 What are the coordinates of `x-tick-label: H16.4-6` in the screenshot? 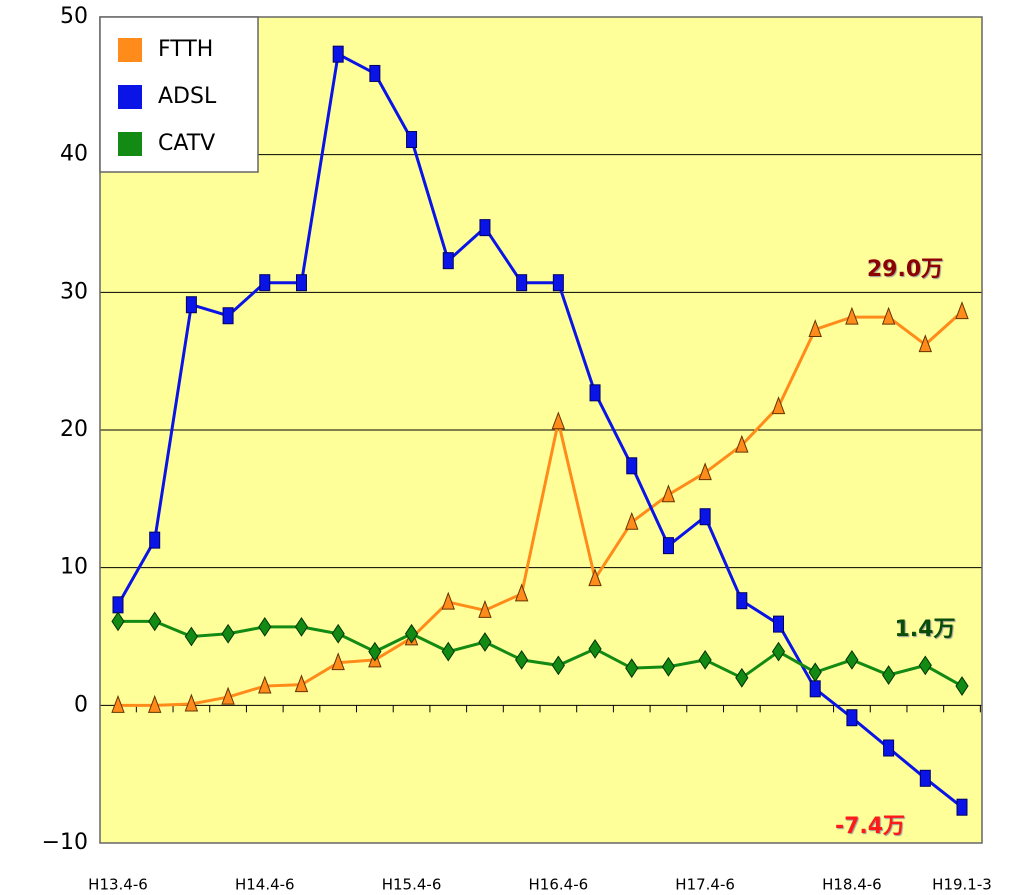 It's located at (559, 885).